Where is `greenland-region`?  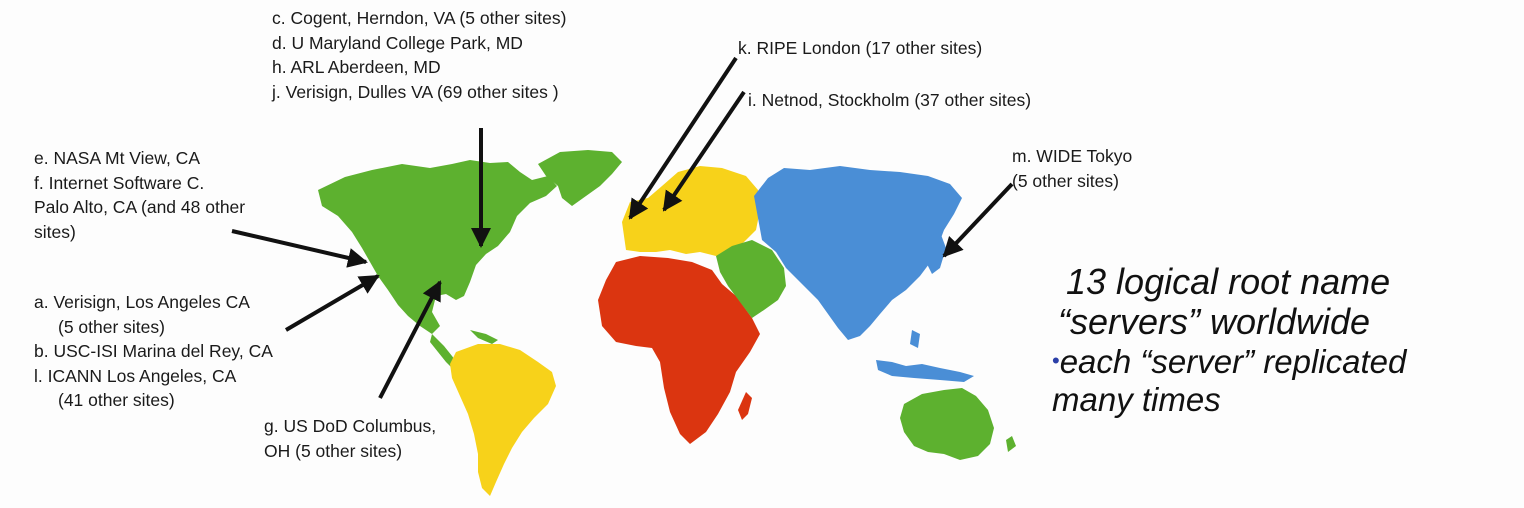
greenland-region is located at coordinates (580, 178).